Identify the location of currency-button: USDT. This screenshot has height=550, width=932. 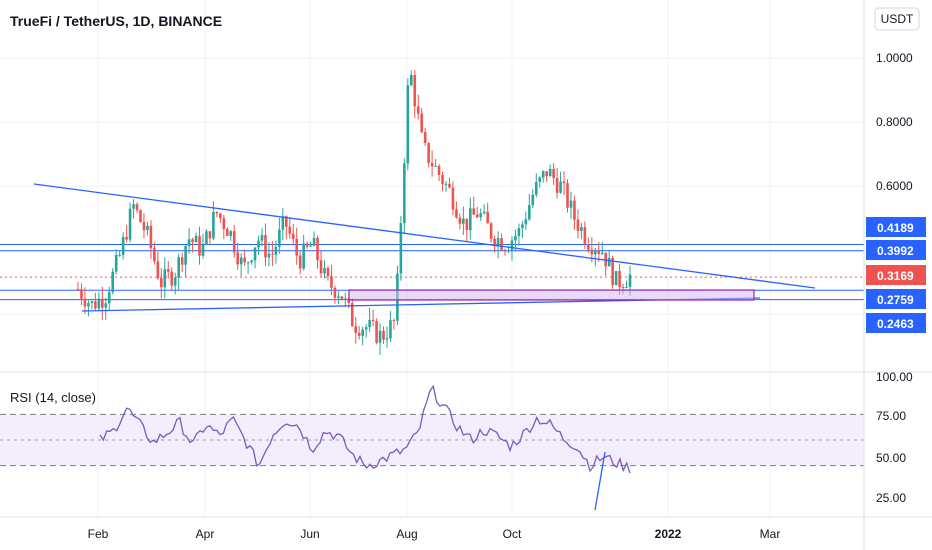
(897, 19).